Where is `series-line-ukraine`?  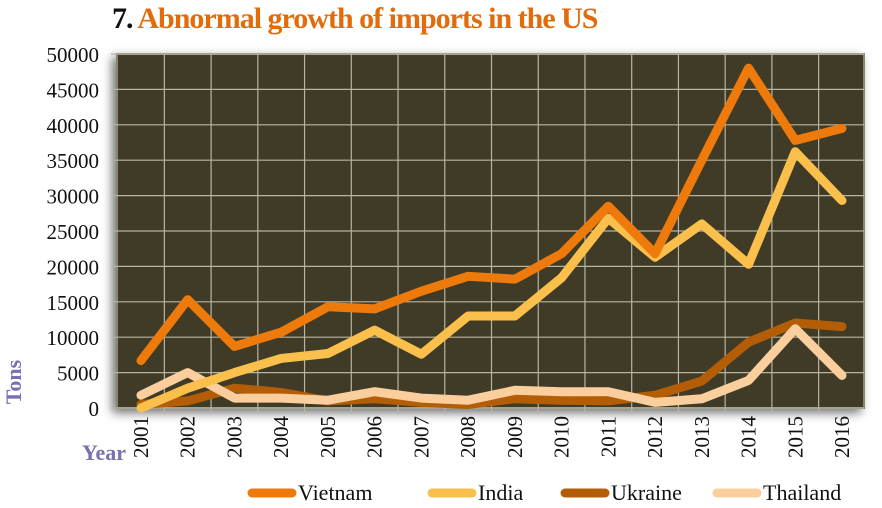
series-line-ukraine is located at coordinates (491, 363).